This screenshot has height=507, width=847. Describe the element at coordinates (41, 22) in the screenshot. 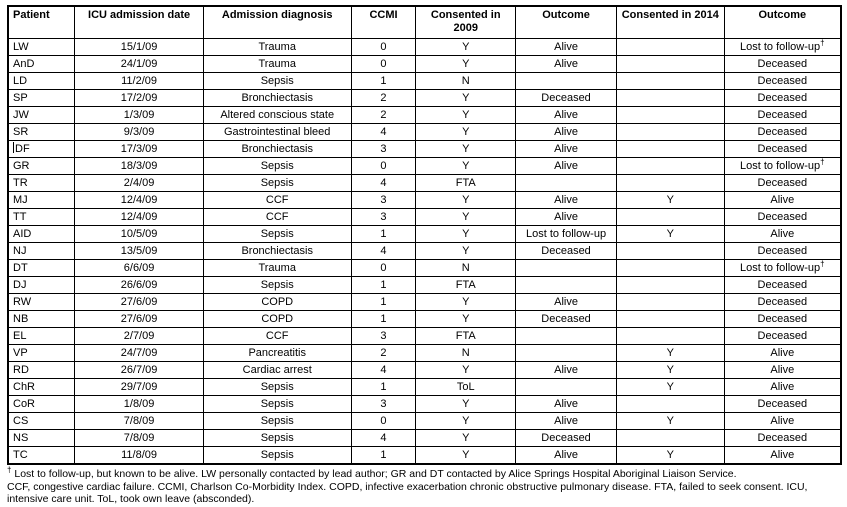

I see `header-cell-patient-0: Patient` at that location.